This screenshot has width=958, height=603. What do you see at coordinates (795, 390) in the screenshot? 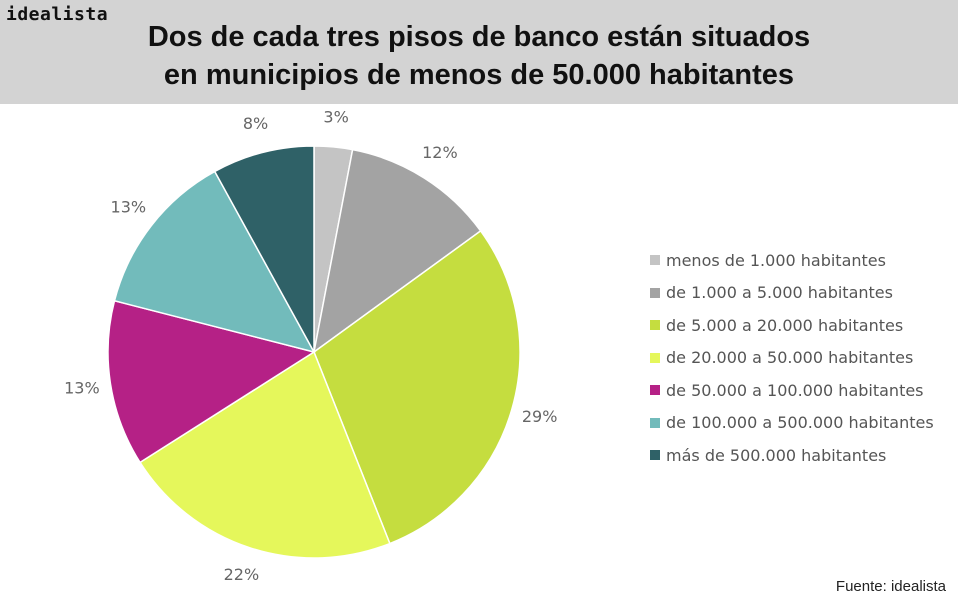
I see `legend-label: de 50.000 a 100.000 habitantes` at bounding box center [795, 390].